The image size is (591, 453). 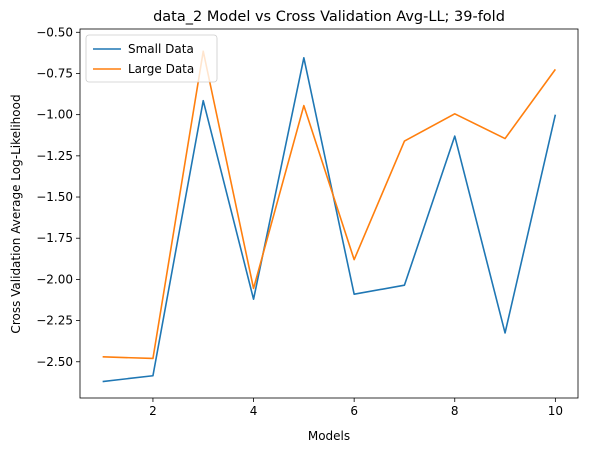 What do you see at coordinates (329, 436) in the screenshot?
I see `x-axis-label: Models` at bounding box center [329, 436].